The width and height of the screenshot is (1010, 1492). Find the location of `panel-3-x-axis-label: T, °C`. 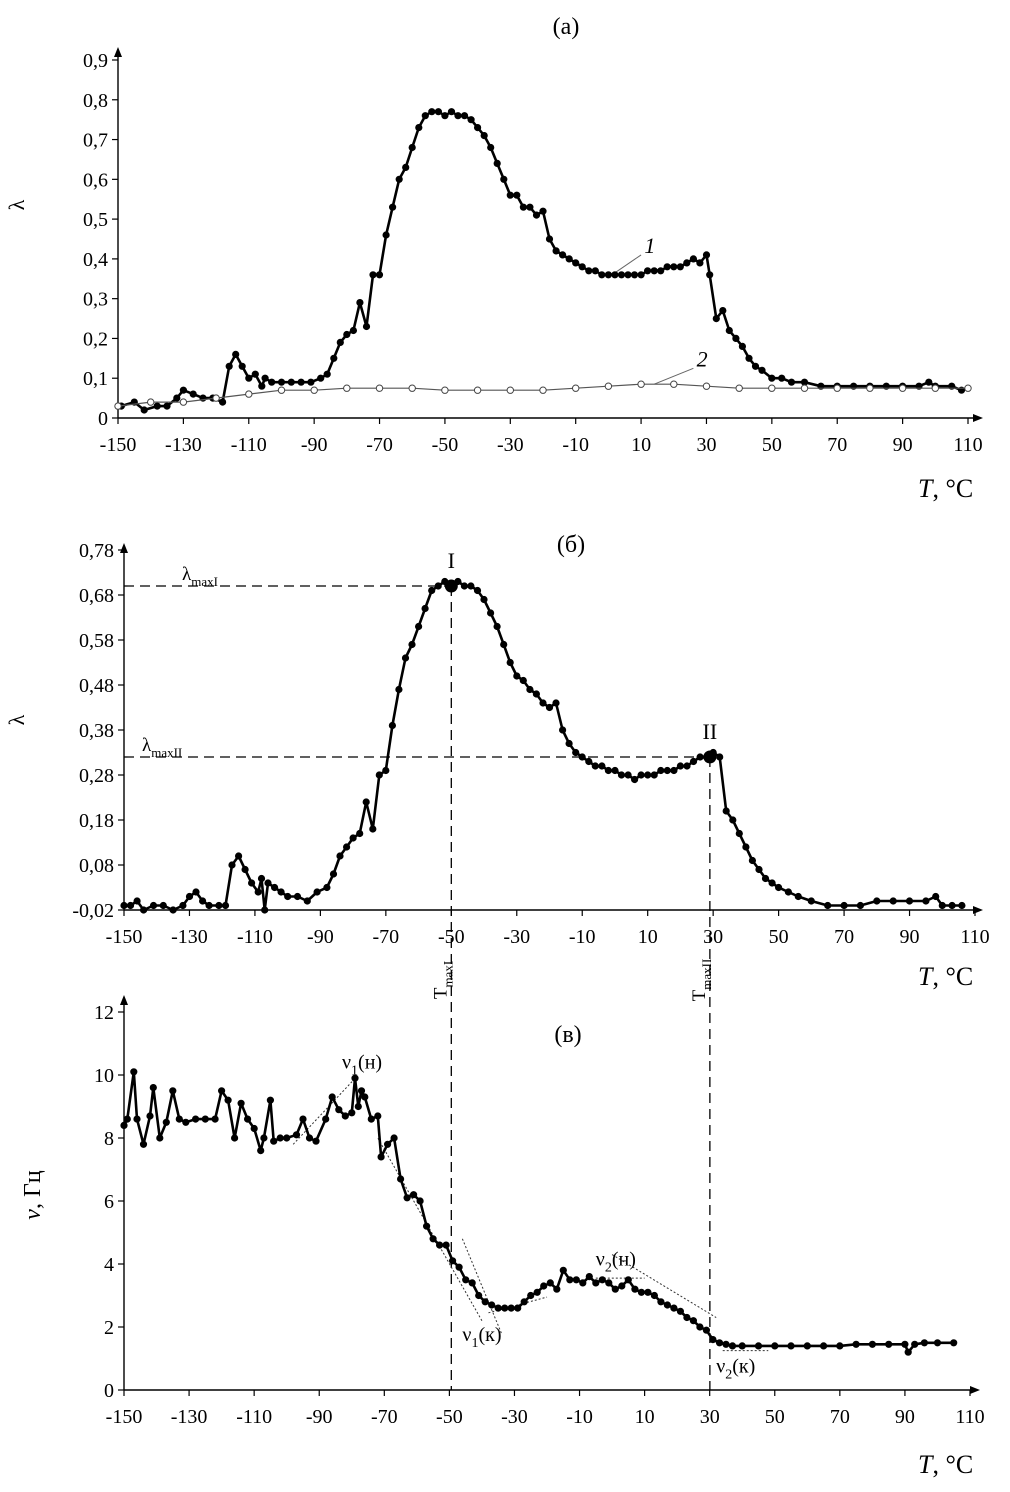

panel-3-x-axis-label: T, °C is located at coordinates (945, 1464).